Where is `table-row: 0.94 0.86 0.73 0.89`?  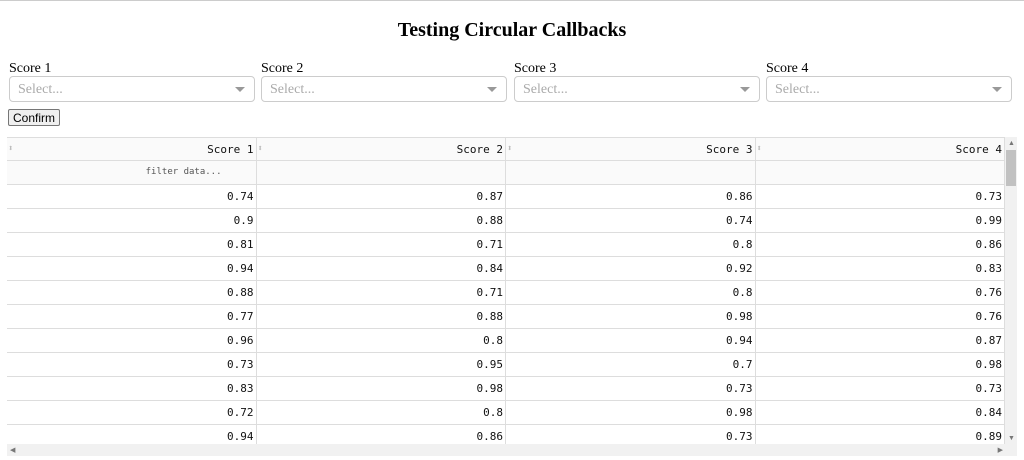
table-row: 0.94 0.86 0.73 0.89 is located at coordinates (506, 434).